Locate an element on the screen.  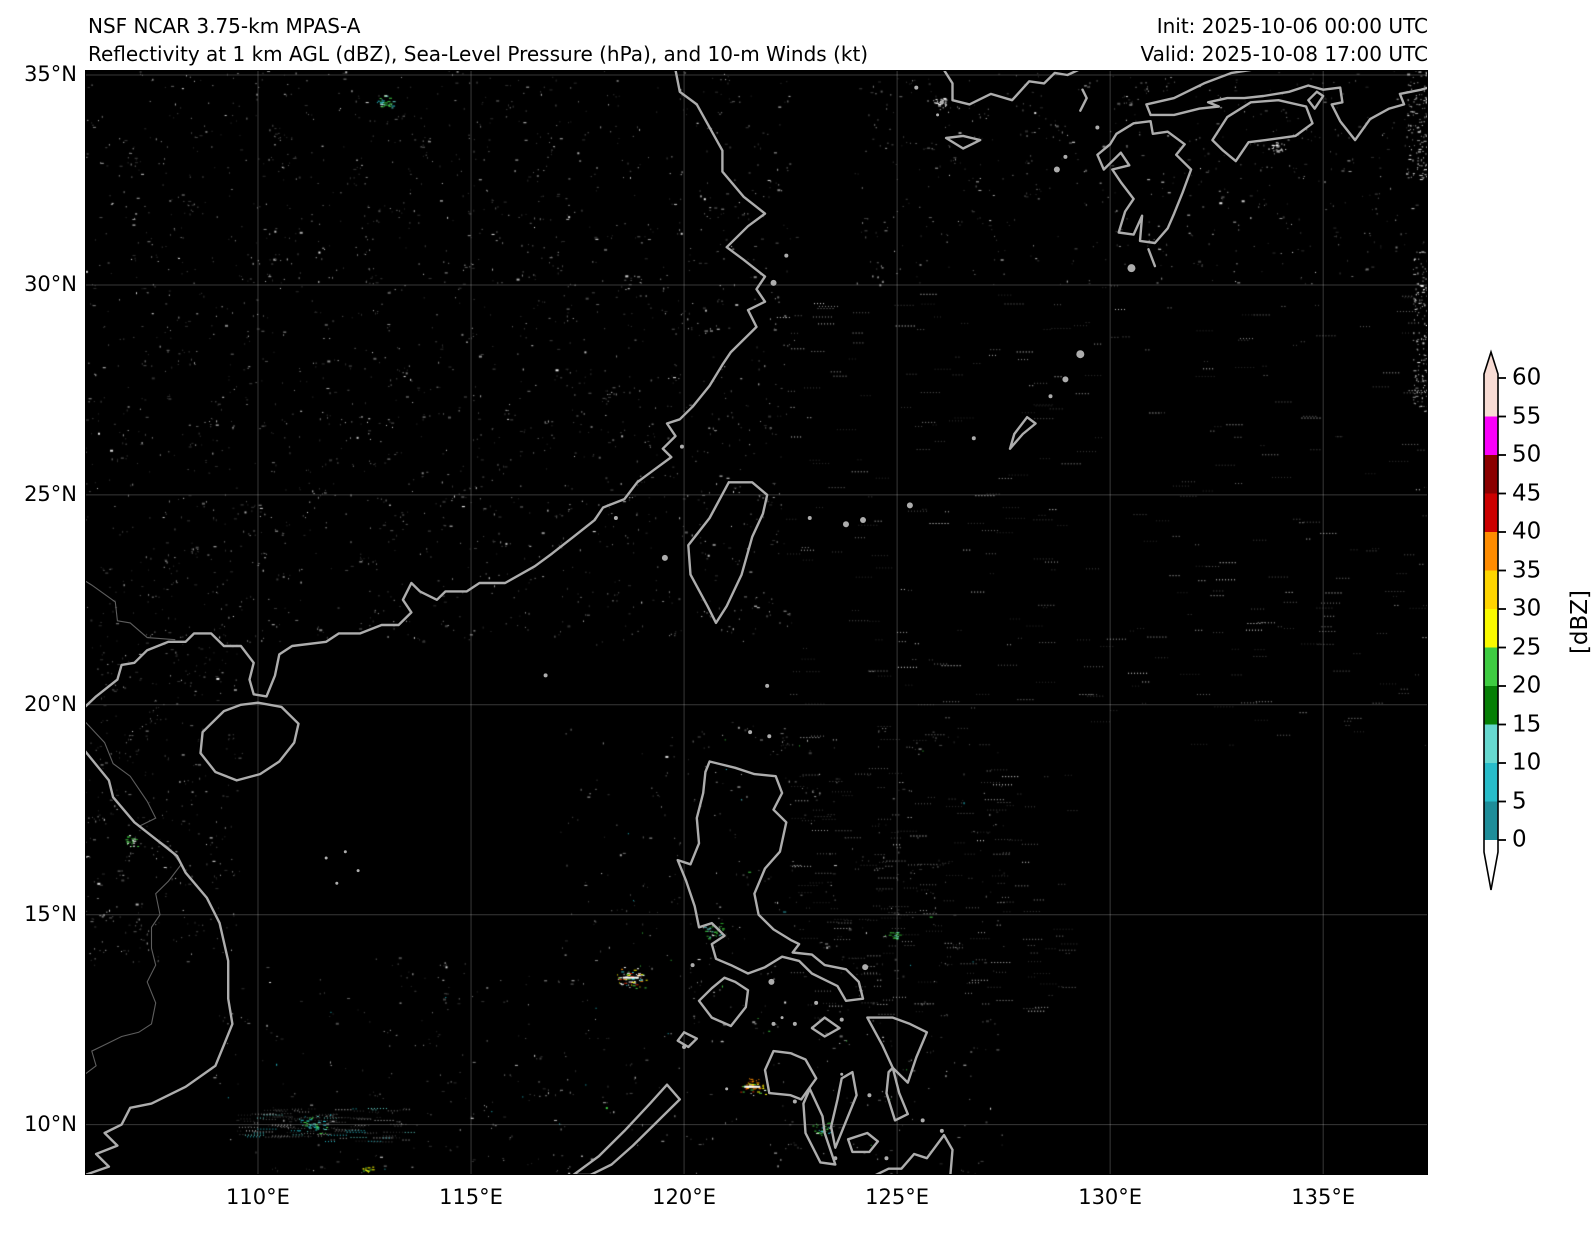
coastline-jeju is located at coordinates (963, 142).